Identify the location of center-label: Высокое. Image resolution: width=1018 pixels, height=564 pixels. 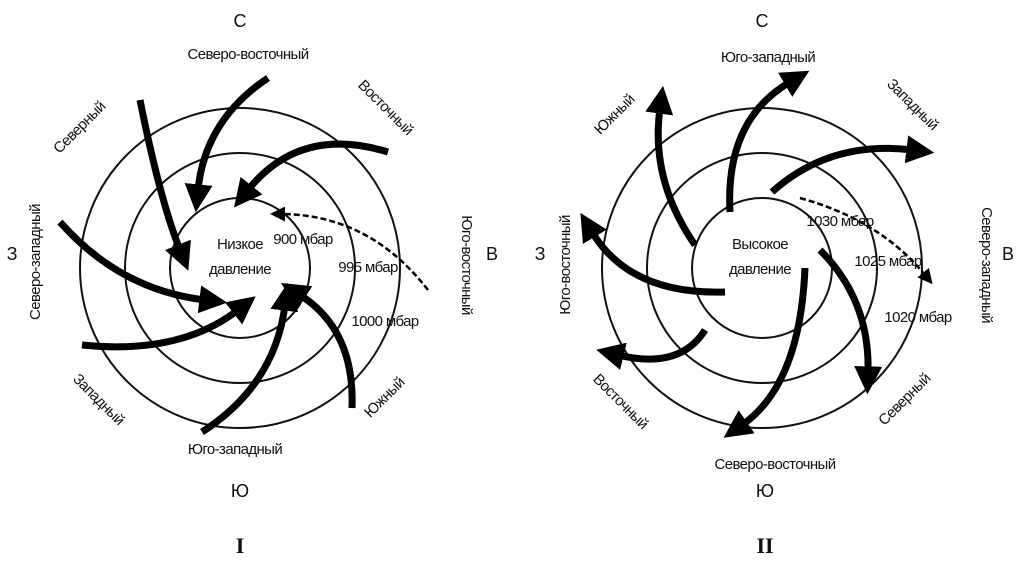
(760, 244).